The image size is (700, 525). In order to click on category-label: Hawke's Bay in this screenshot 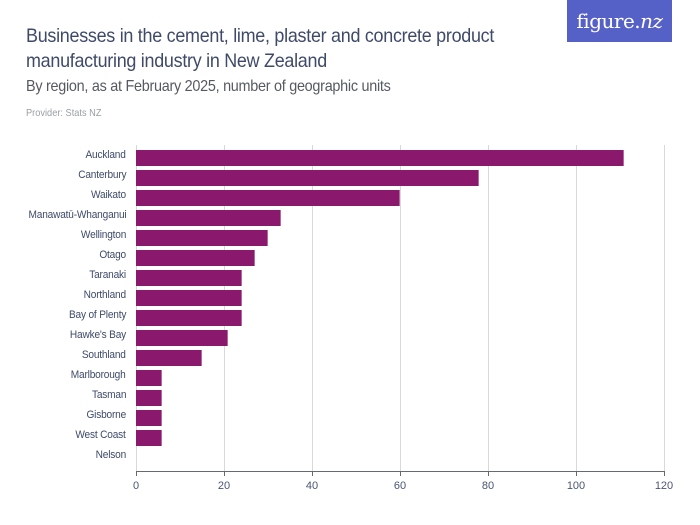, I will do `click(97, 335)`.